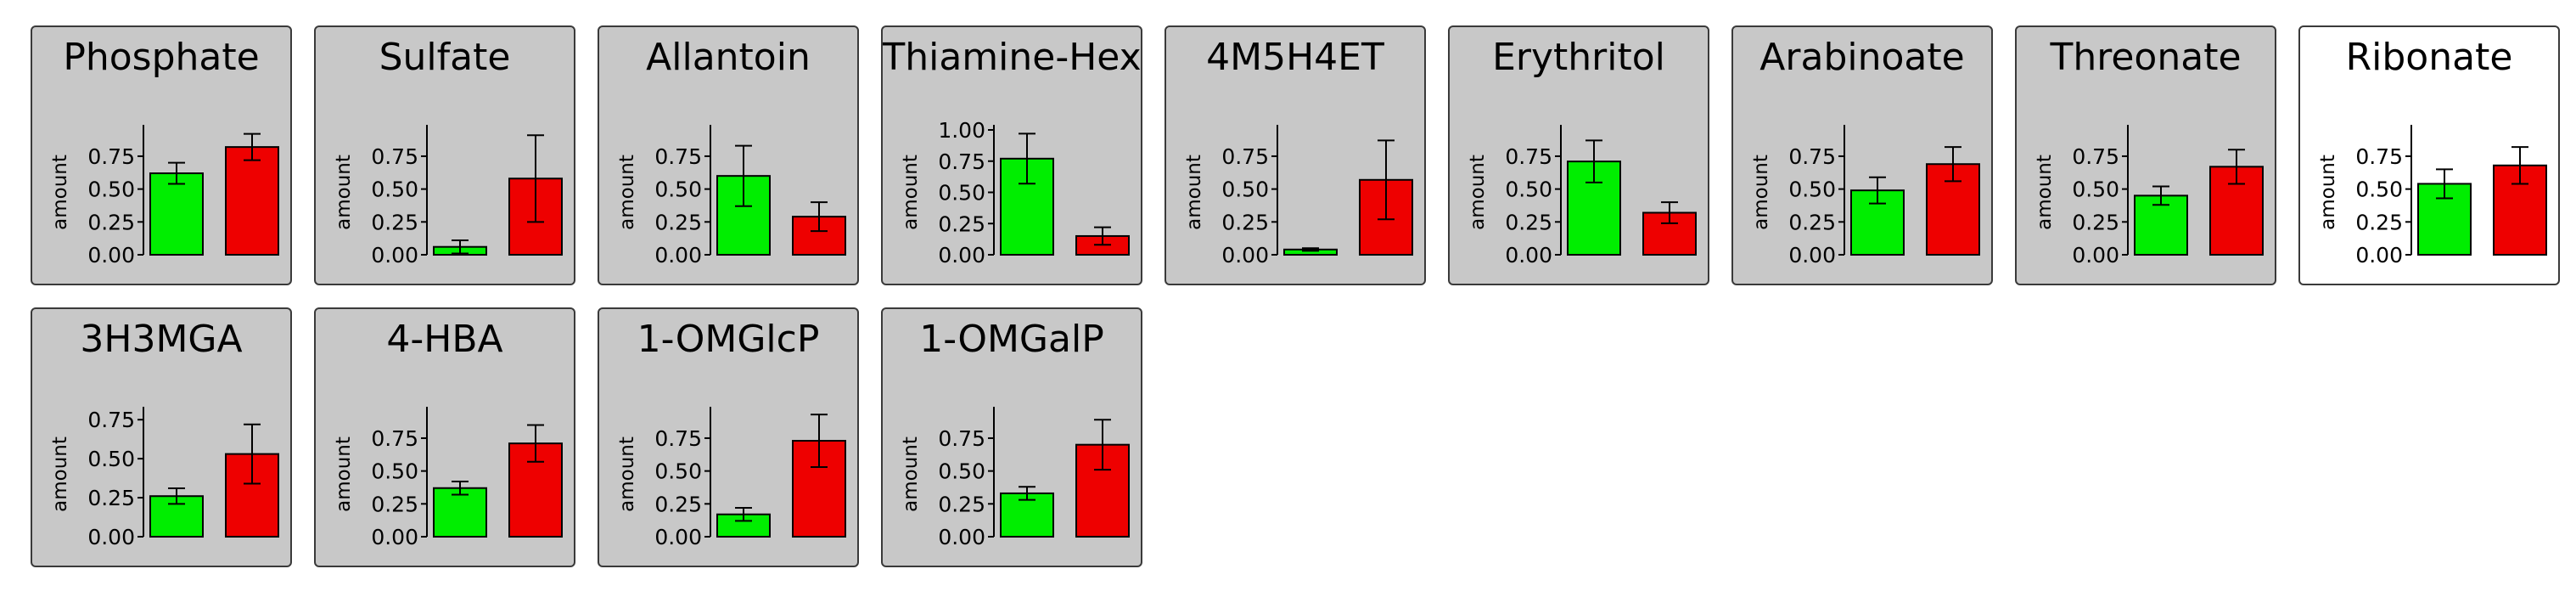 This screenshot has width=2576, height=597. I want to click on chart-title: 1-OMGlcP, so click(728, 339).